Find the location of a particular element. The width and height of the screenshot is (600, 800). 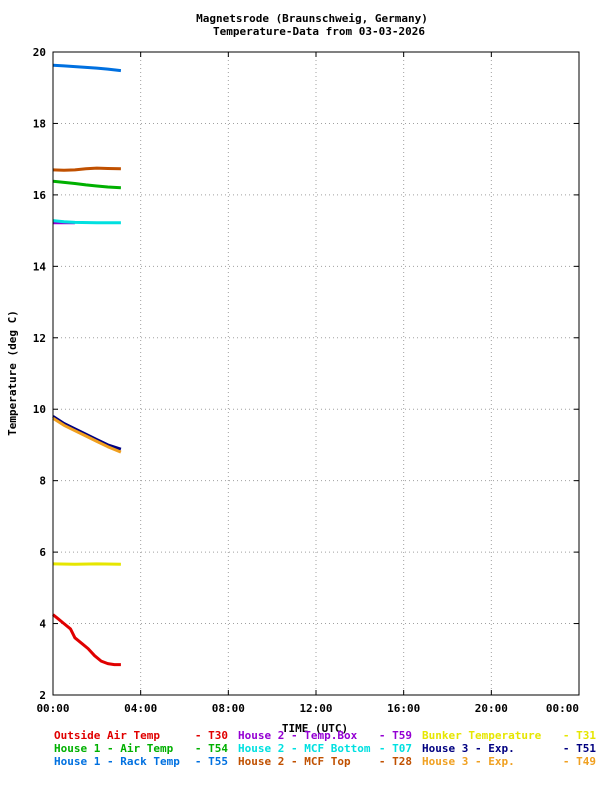

x-tick-label: 08:00 is located at coordinates (228, 708).